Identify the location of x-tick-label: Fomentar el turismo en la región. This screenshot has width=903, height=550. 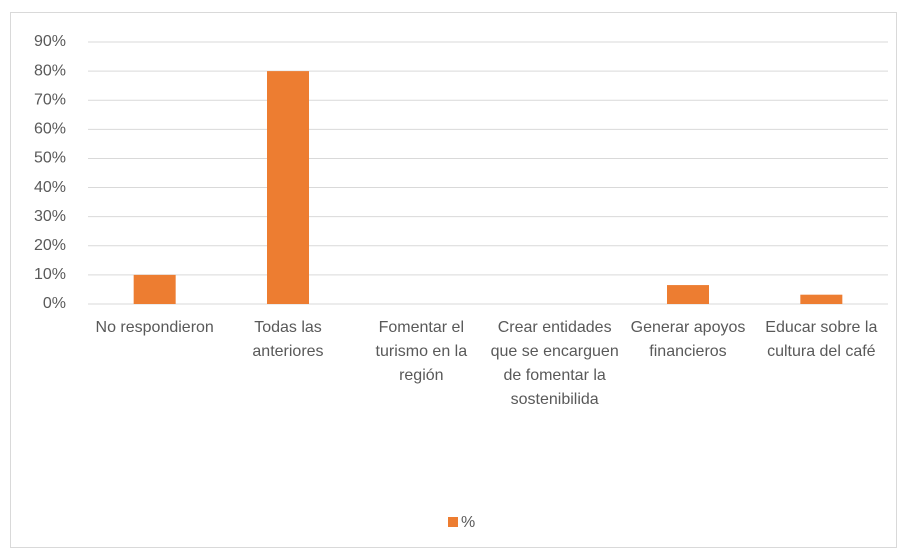
(421, 351).